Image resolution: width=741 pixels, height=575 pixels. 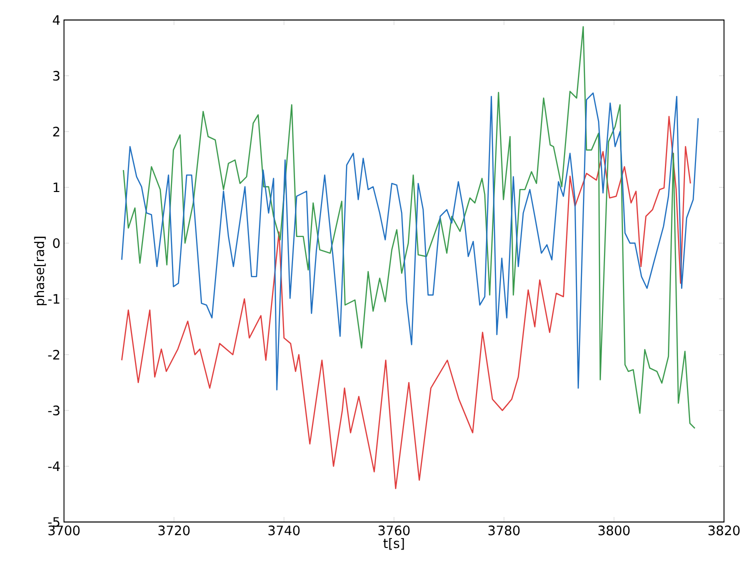 What do you see at coordinates (54, 355) in the screenshot?
I see `y-tick-label: -2` at bounding box center [54, 355].